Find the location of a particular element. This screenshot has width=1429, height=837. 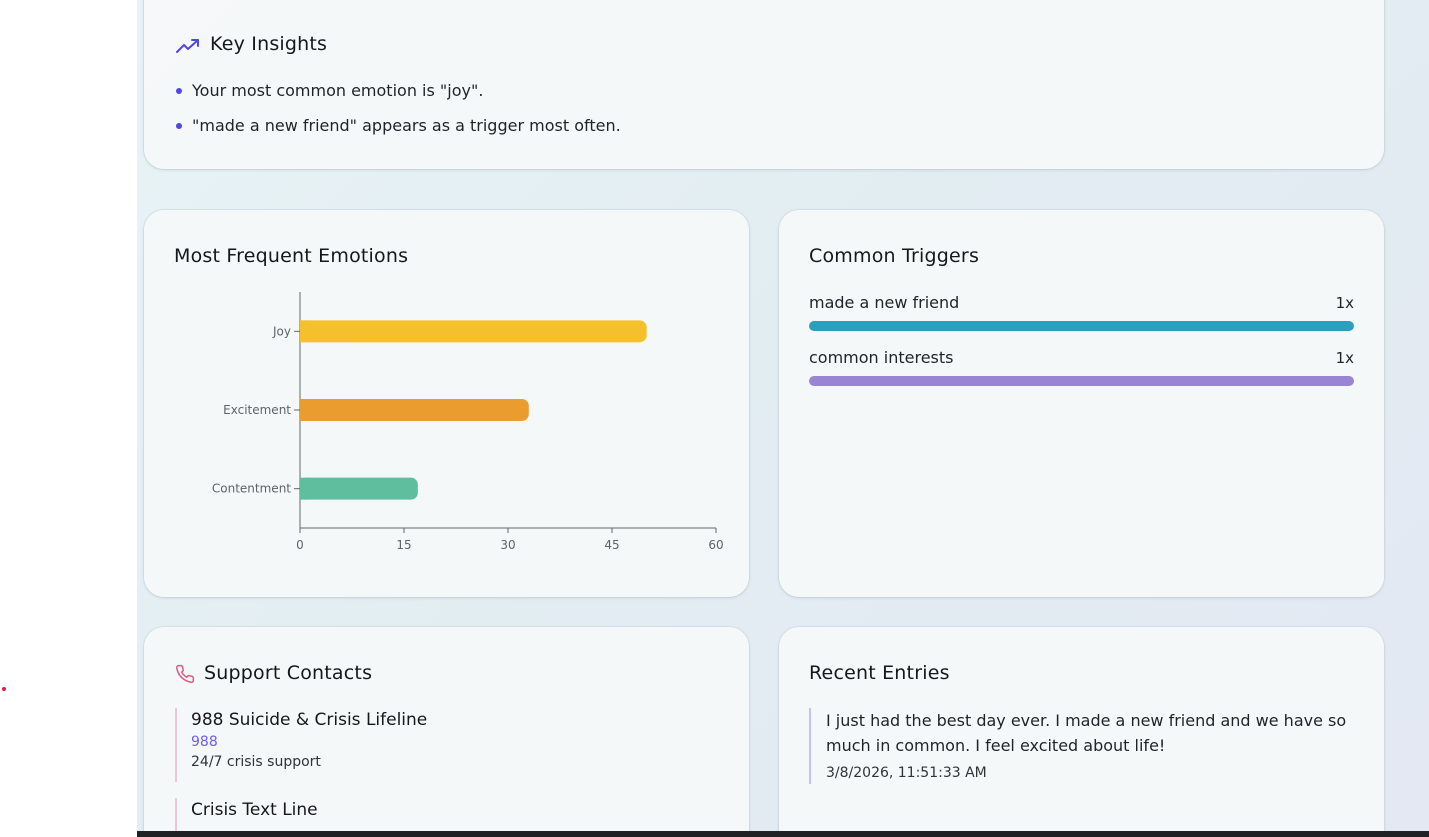

emotions-title: Most Frequent Emotions is located at coordinates (291, 256).